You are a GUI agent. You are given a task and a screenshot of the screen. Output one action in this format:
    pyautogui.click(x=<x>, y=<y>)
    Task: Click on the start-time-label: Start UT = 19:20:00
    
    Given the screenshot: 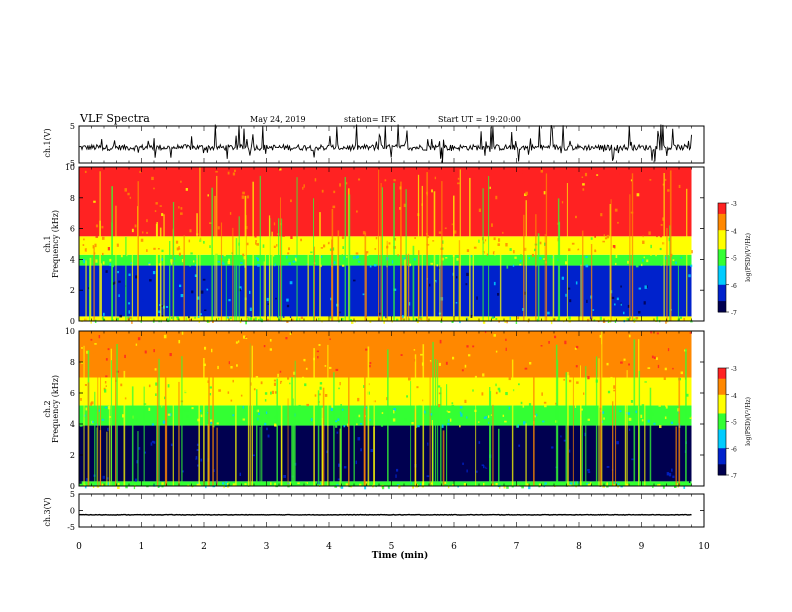 What is the action you would take?
    pyautogui.click(x=479, y=119)
    